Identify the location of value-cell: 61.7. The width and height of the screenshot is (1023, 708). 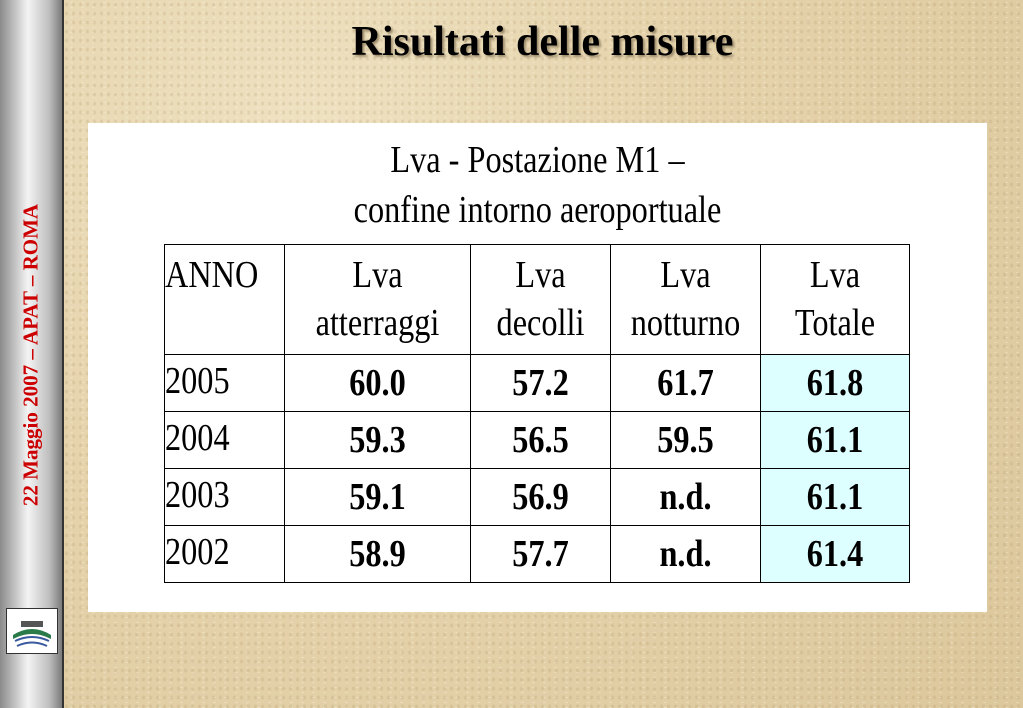
(685, 383).